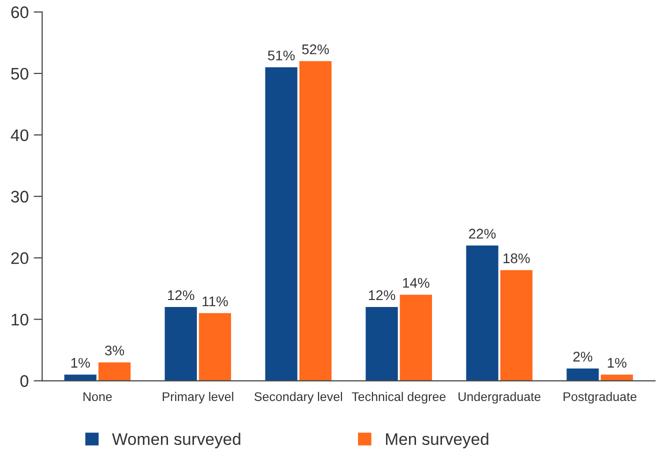 The height and width of the screenshot is (461, 659). Describe the element at coordinates (19, 74) in the screenshot. I see `y-tick-label: 50` at that location.